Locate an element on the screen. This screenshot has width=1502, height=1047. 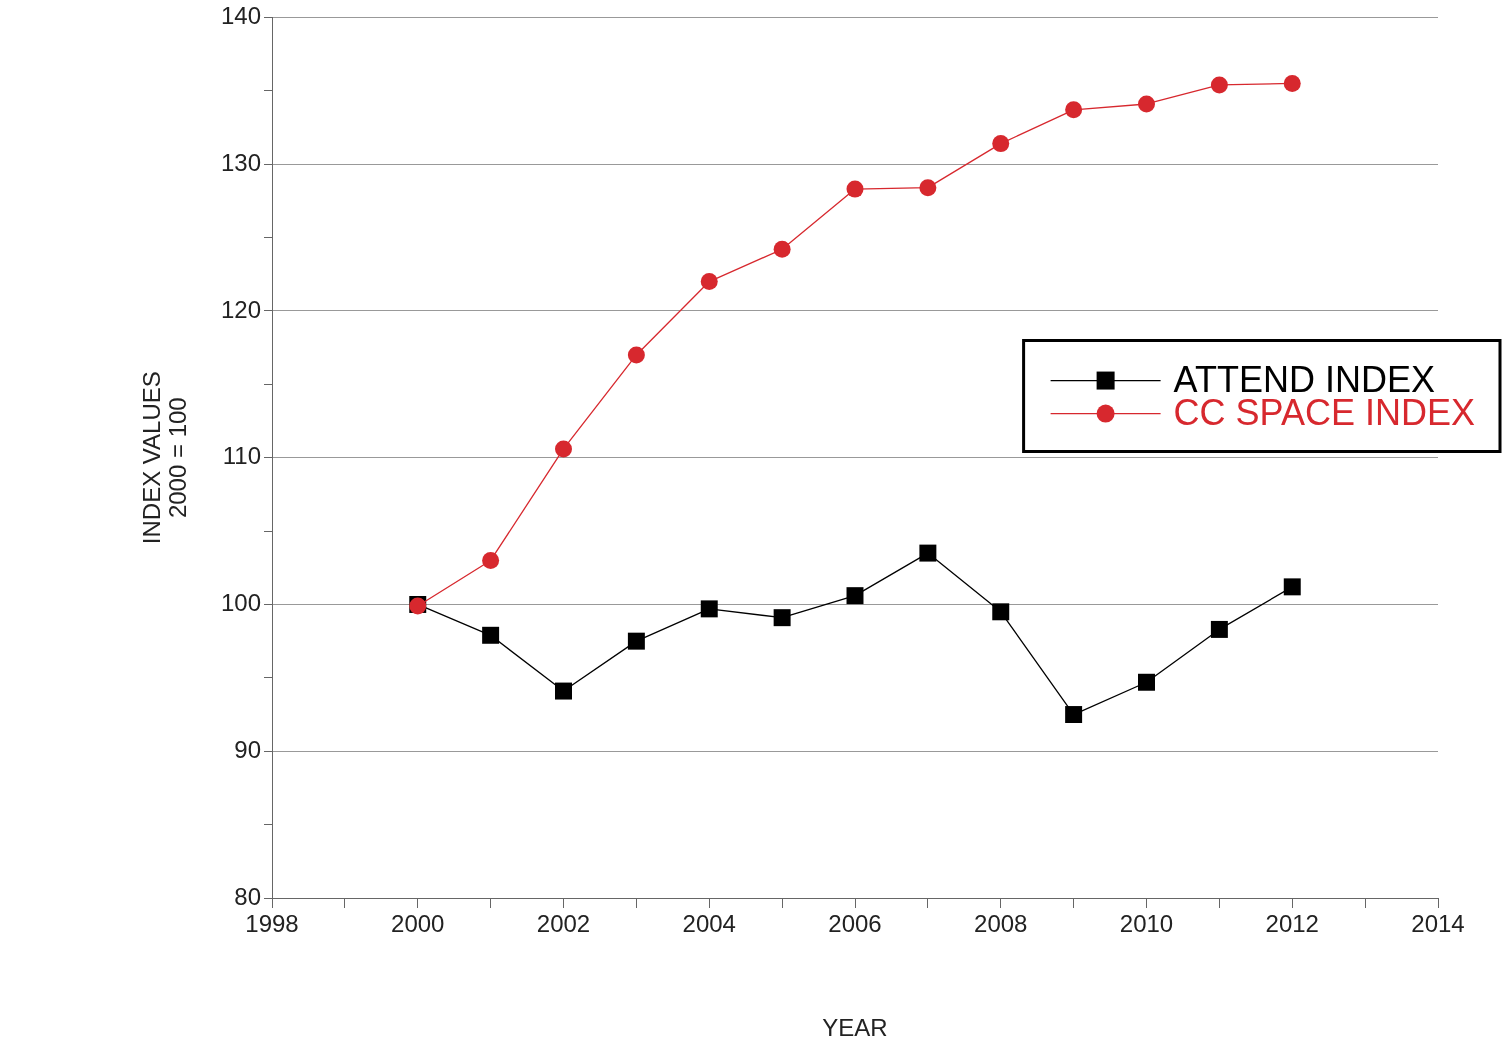
x-tick-label: 1998 is located at coordinates (272, 924).